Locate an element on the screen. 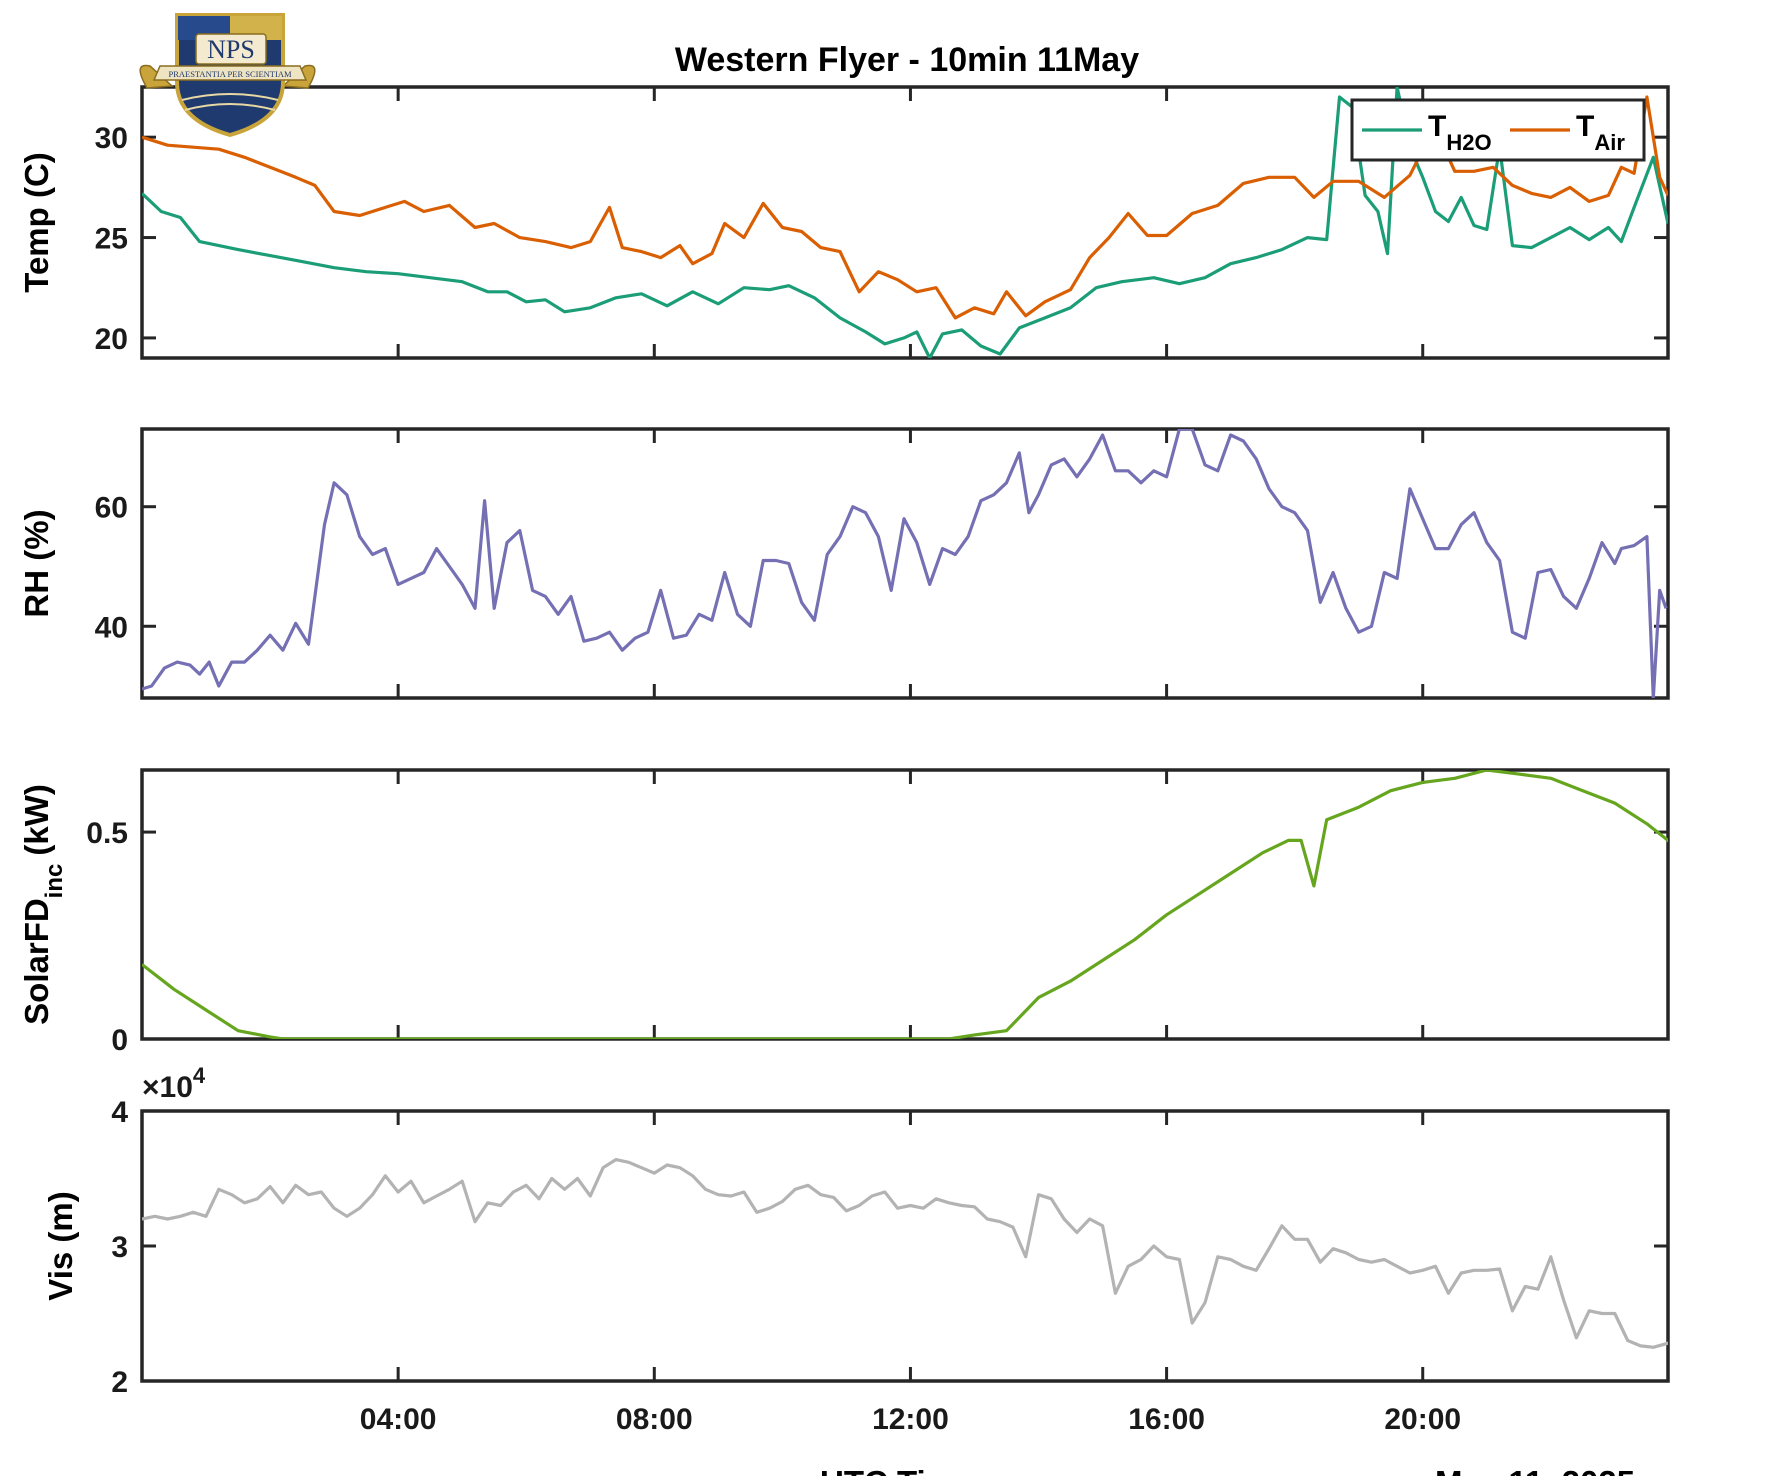 The image size is (1772, 1476). logo-motto: PRAESTANTIA PER SCIENTIAM is located at coordinates (229, 74).